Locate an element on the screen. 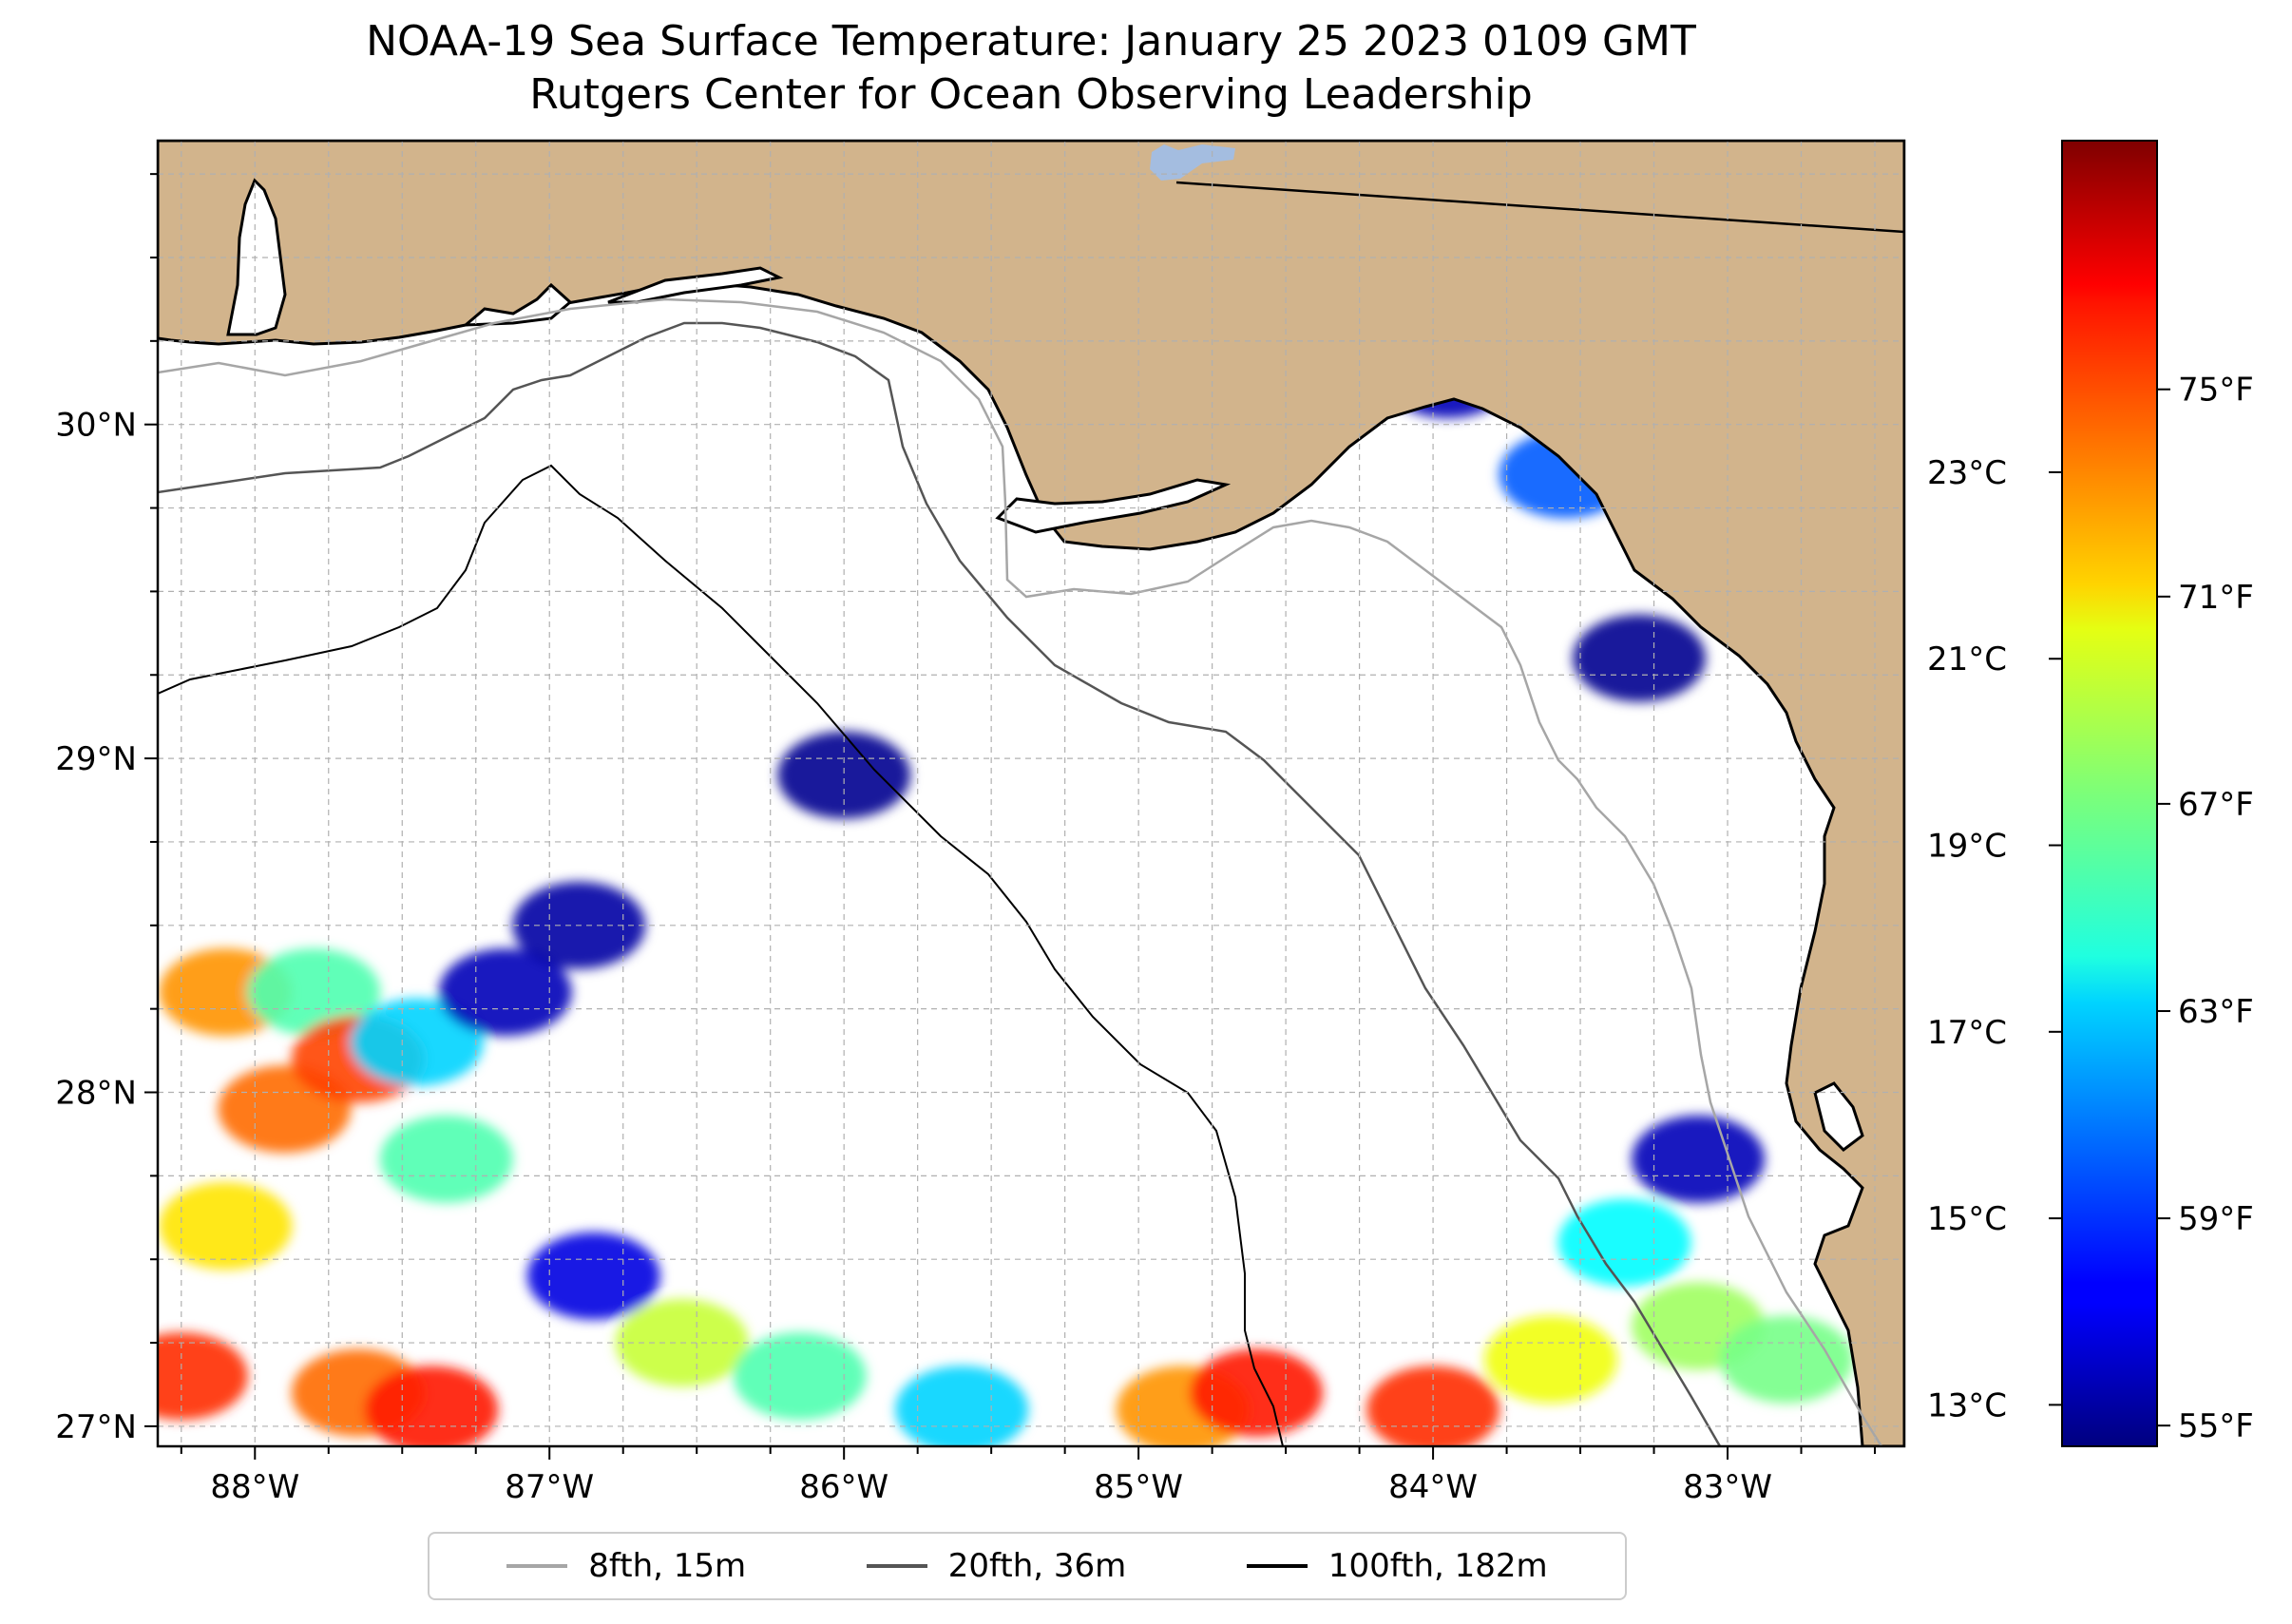 The width and height of the screenshot is (2292, 1624). legend-swatch-8fth is located at coordinates (537, 1566).